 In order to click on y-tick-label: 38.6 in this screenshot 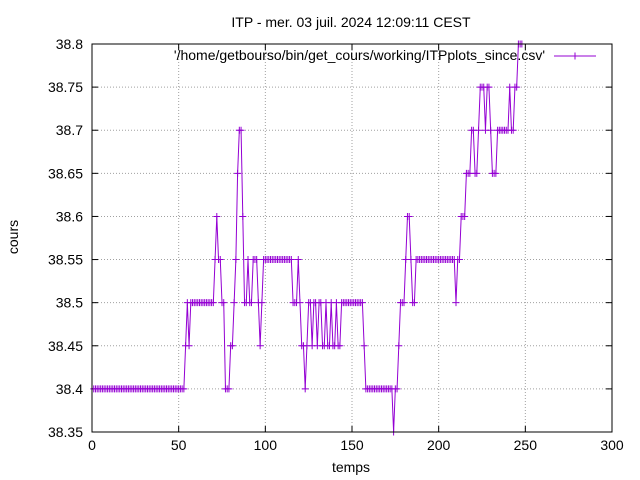, I will do `click(69, 216)`.